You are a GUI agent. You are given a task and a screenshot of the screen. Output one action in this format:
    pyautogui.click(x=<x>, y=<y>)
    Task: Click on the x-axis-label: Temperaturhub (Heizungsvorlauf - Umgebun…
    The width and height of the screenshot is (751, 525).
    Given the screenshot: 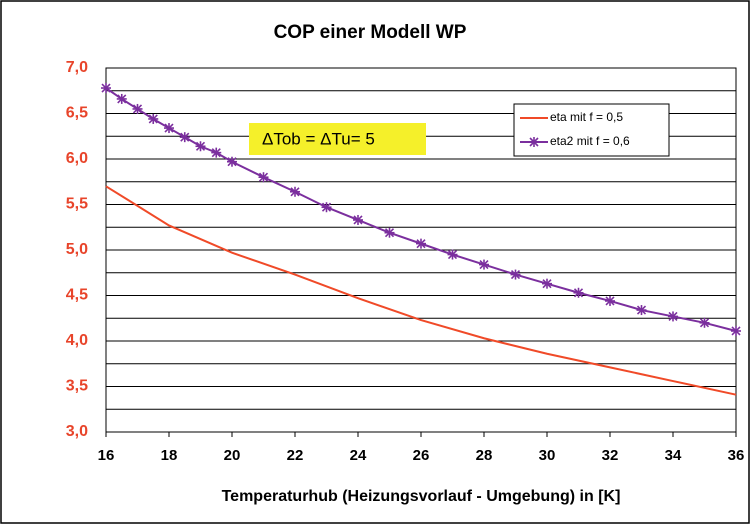 What is the action you would take?
    pyautogui.click(x=421, y=496)
    